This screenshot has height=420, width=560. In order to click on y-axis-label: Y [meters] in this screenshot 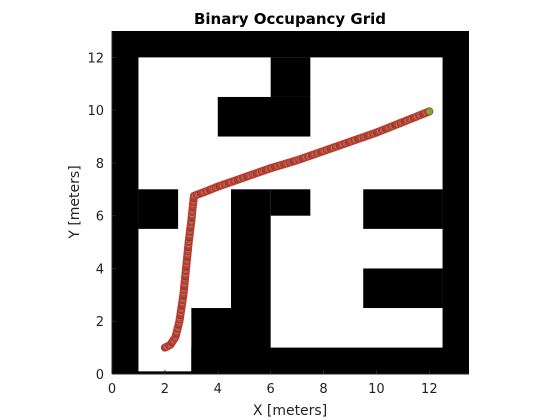, I will do `click(75, 202)`.